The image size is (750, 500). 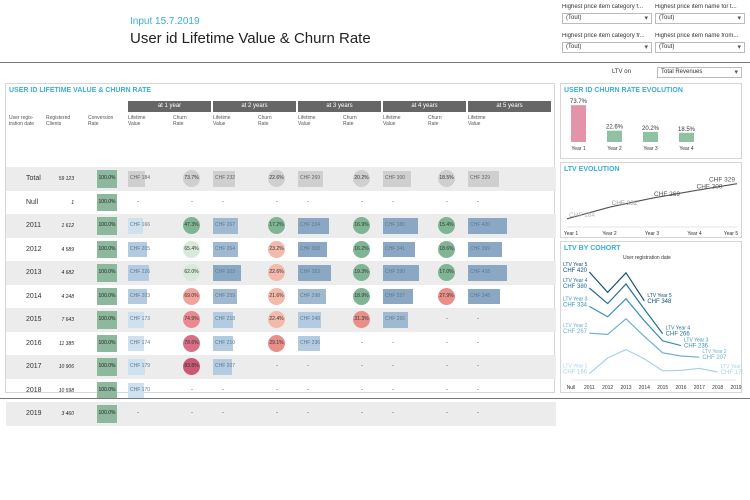 I want to click on cohort-x-label: 2013, so click(x=625, y=388).